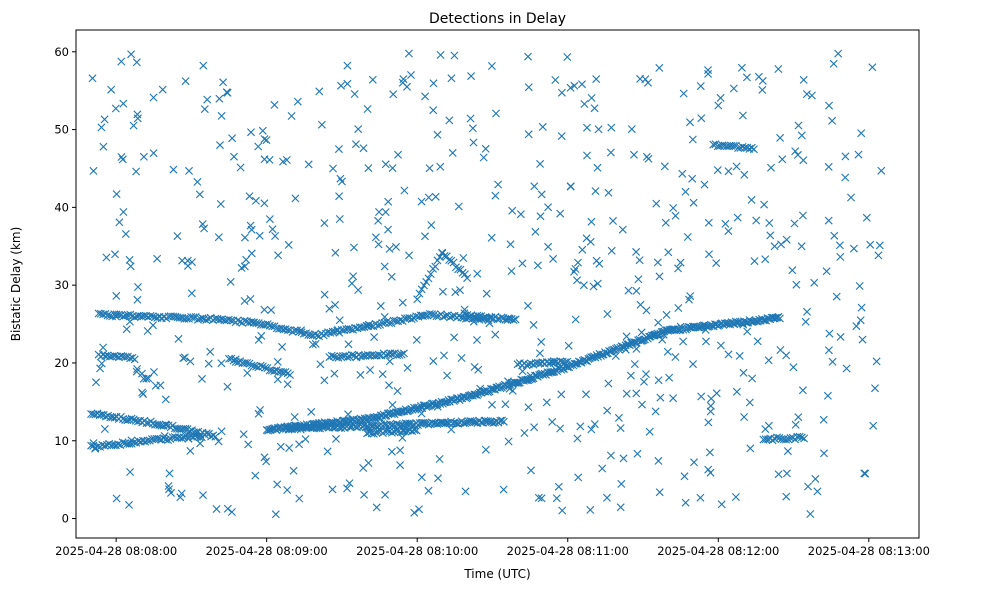 This screenshot has height=590, width=988. What do you see at coordinates (869, 551) in the screenshot?
I see `x-tick-label: 2025-04-28 08:13:00` at bounding box center [869, 551].